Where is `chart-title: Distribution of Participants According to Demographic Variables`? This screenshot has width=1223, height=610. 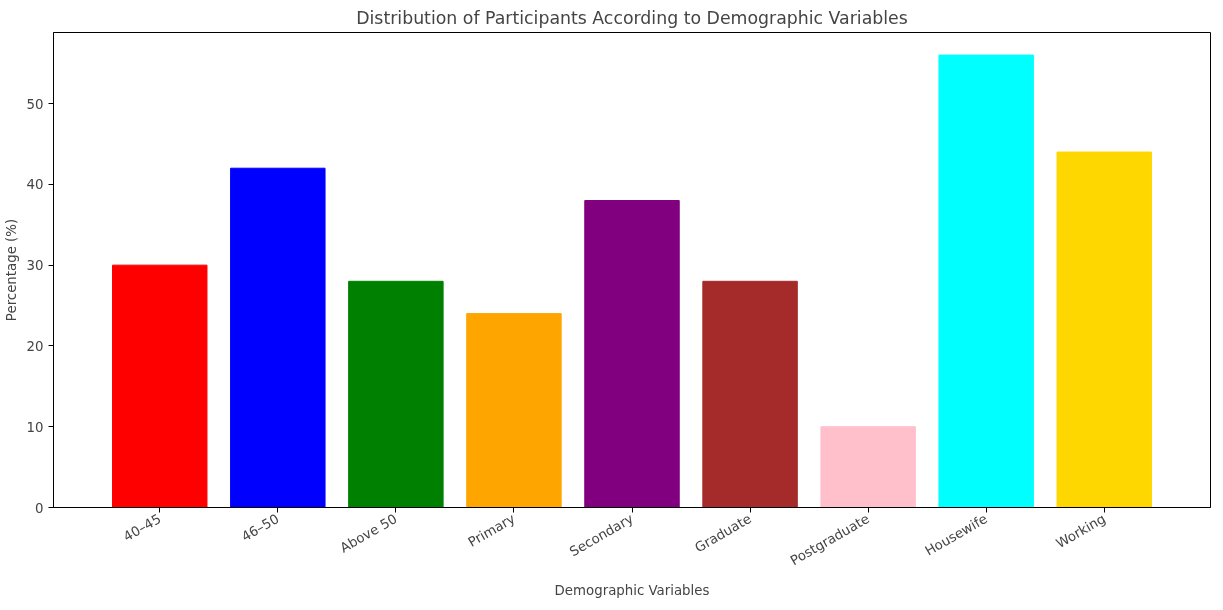 chart-title: Distribution of Participants According to Demographic Variables is located at coordinates (632, 17).